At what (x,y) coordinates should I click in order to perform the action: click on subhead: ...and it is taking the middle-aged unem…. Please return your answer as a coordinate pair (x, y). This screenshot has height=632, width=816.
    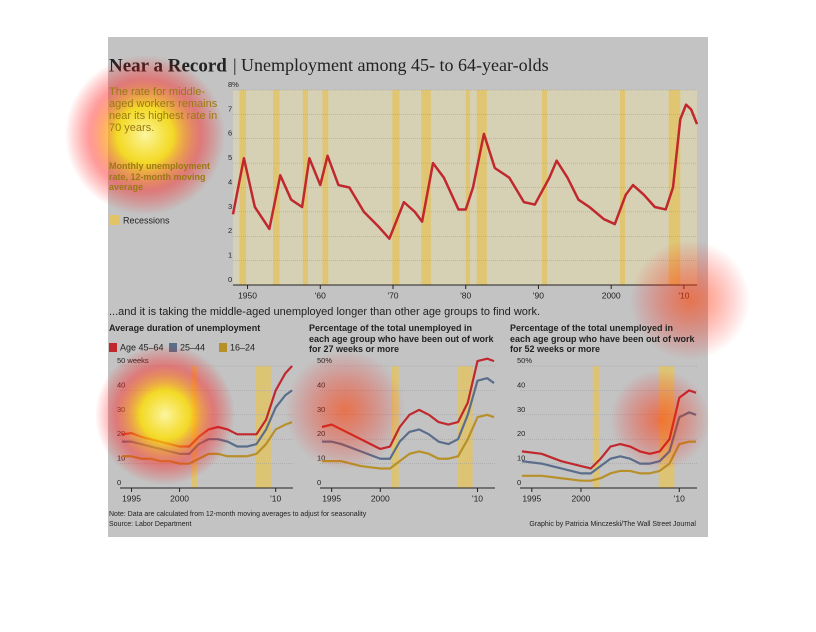
    Looking at the image, I should click on (324, 312).